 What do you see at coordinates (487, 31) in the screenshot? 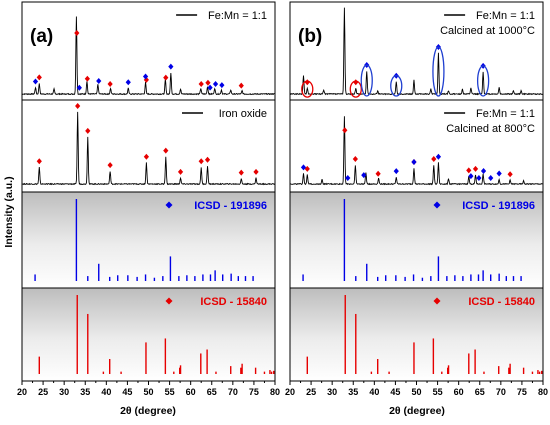
I see `legend-condition: Calcined at 1000°C` at bounding box center [487, 31].